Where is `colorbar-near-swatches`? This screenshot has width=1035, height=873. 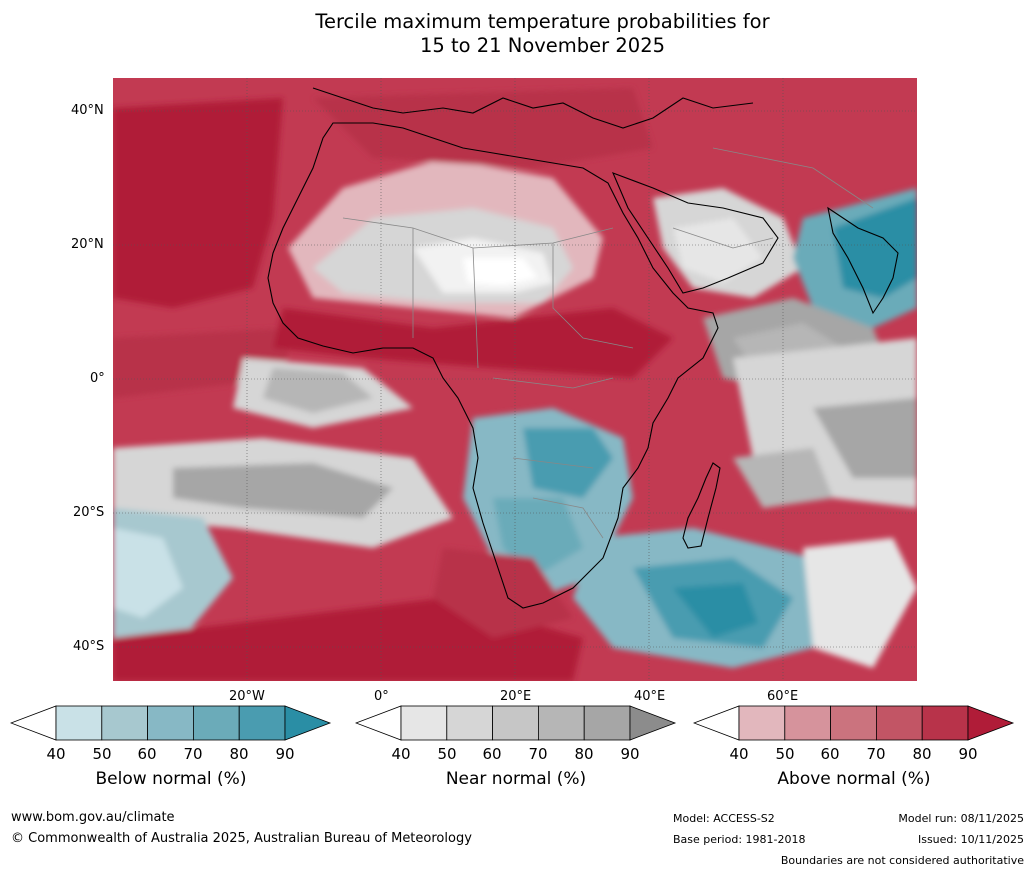 colorbar-near-swatches is located at coordinates (516, 723).